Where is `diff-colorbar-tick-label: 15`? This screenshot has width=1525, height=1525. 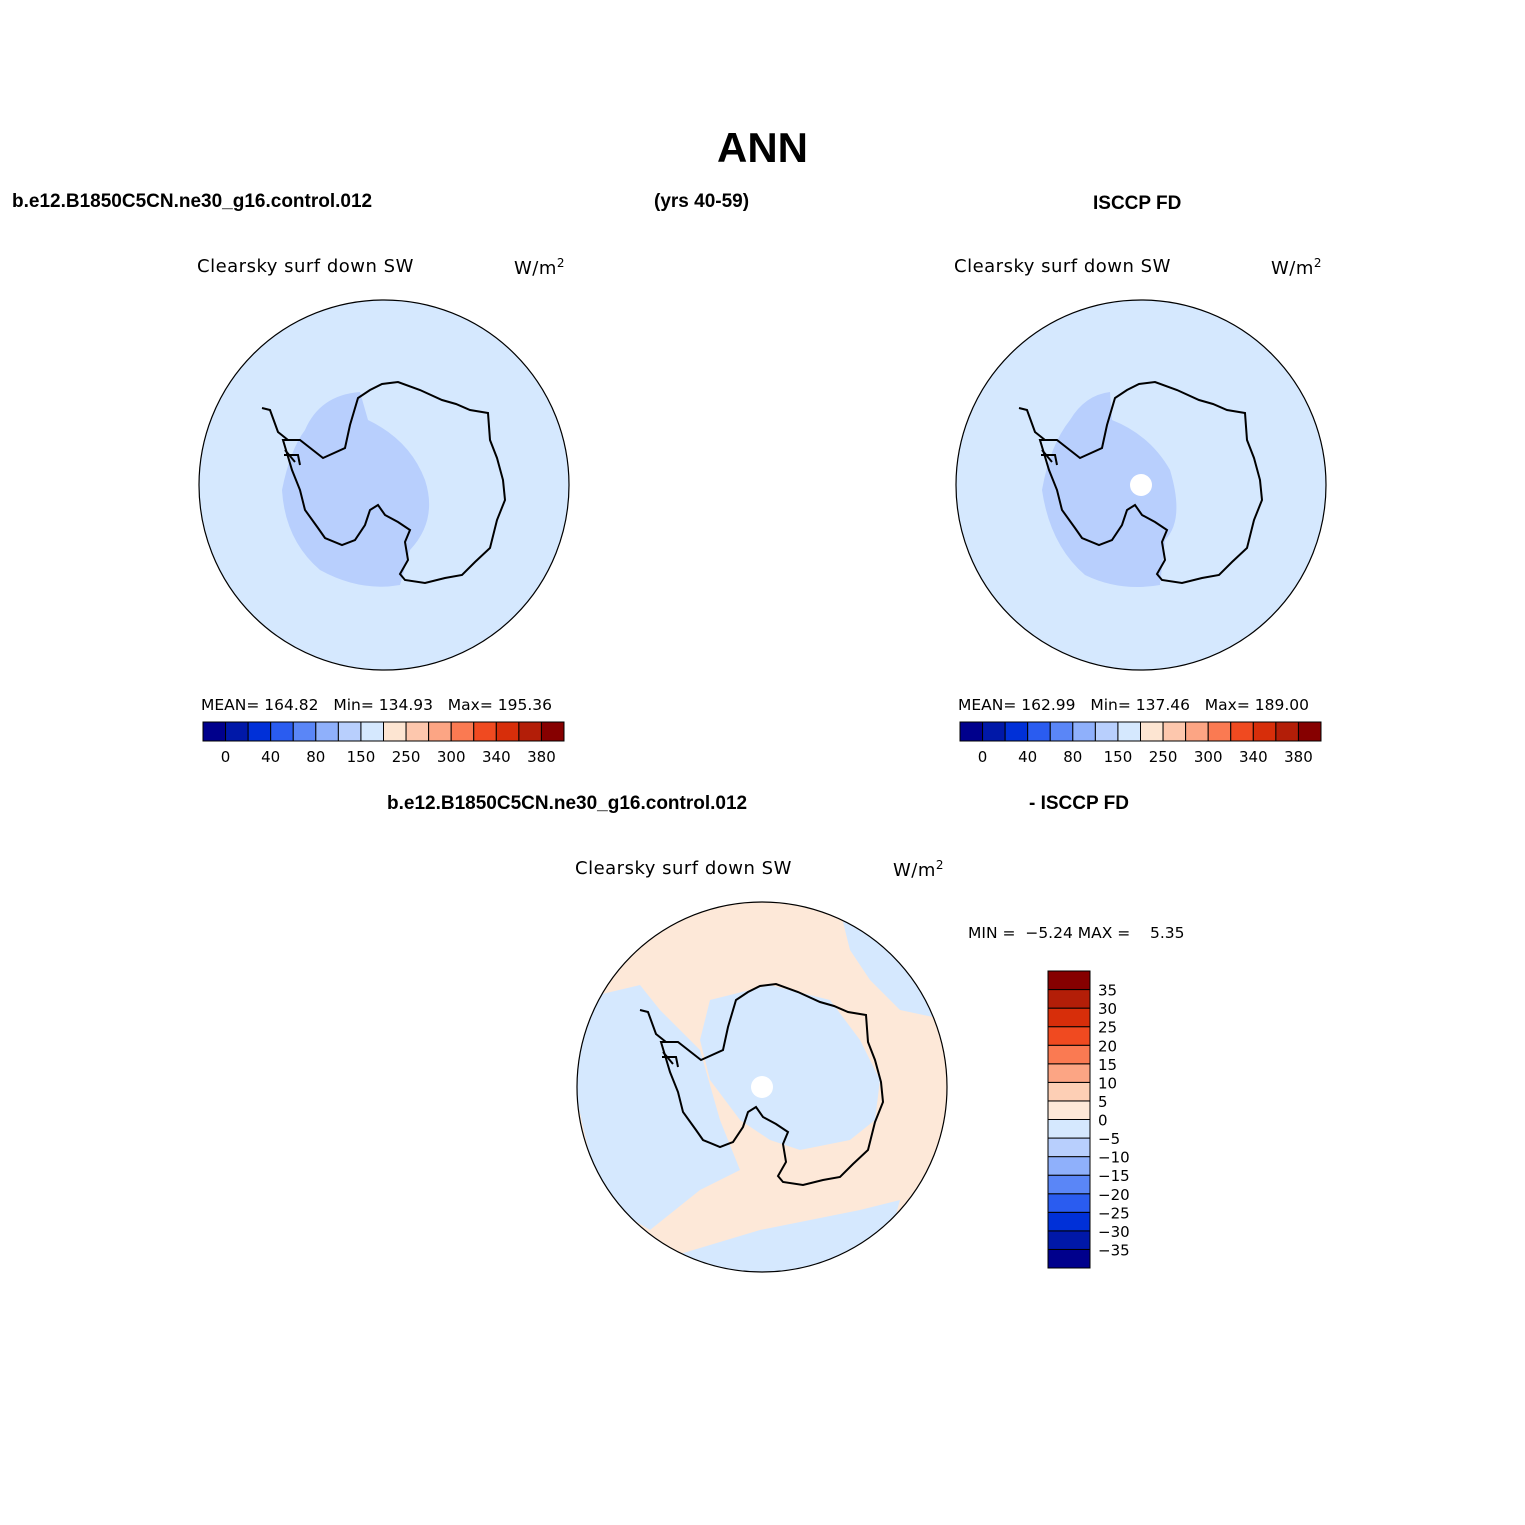 diff-colorbar-tick-label: 15 is located at coordinates (1107, 1065).